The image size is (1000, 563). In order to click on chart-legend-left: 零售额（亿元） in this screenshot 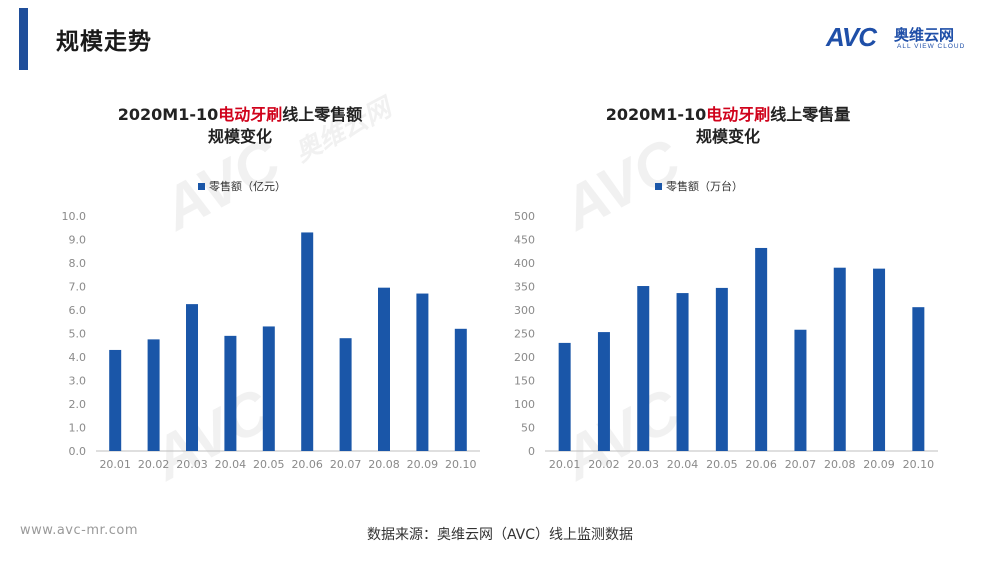, I will do `click(242, 186)`.